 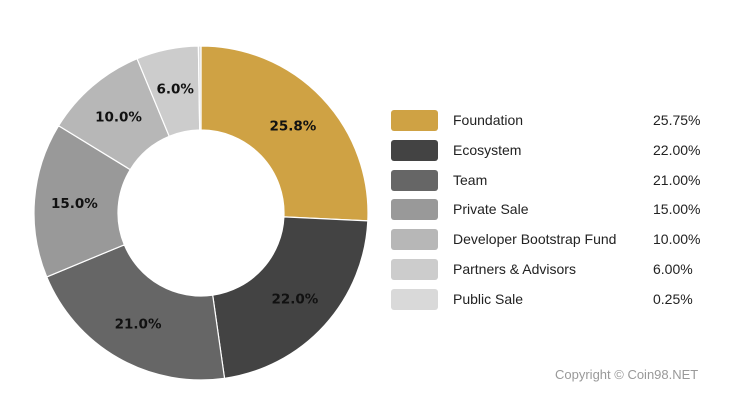 What do you see at coordinates (673, 268) in the screenshot?
I see `legend-value: 6.00%` at bounding box center [673, 268].